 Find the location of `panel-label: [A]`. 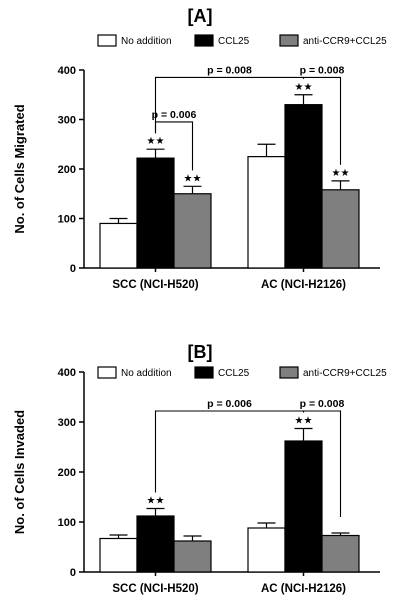

panel-label: [A] is located at coordinates (200, 16).